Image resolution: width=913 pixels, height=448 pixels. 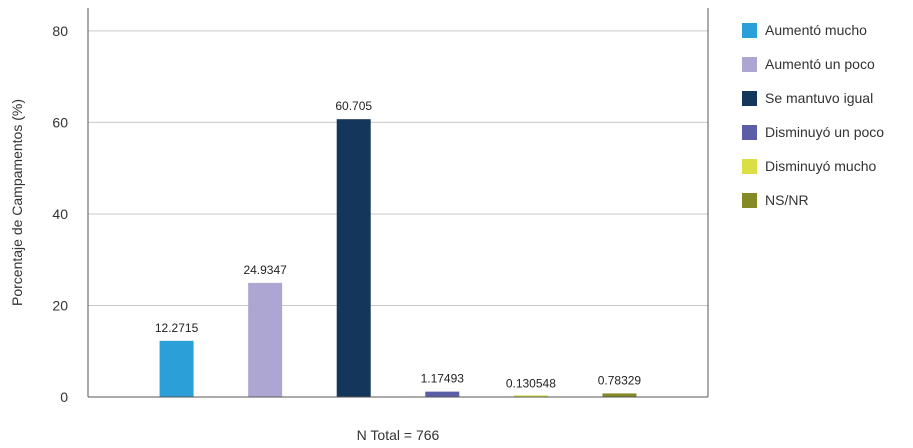 I want to click on y-tick-label: 40, so click(x=60, y=214).